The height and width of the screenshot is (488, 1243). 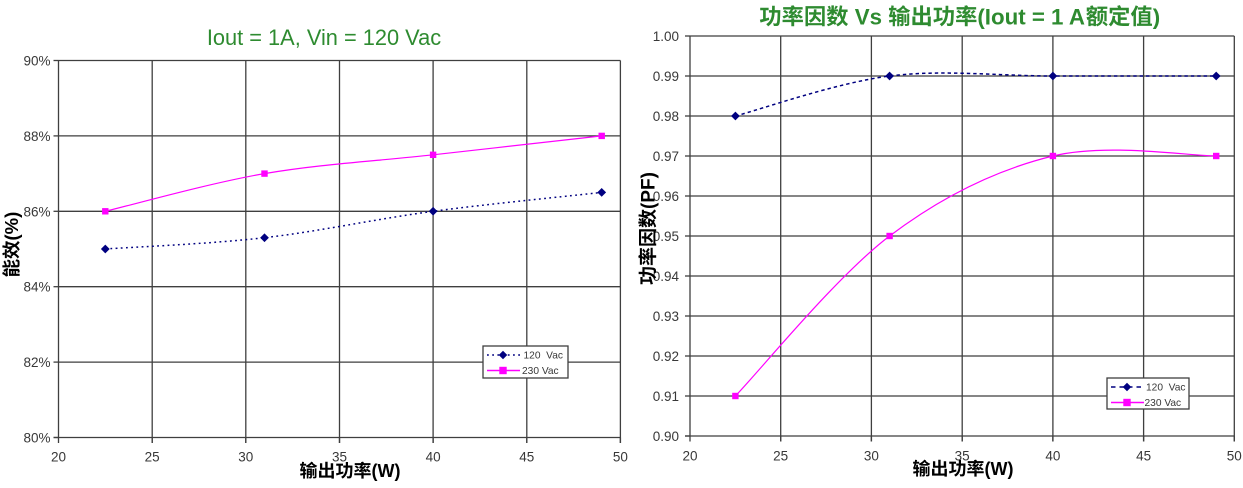 What do you see at coordinates (666, 276) in the screenshot?
I see `svg-text: 0.94` at bounding box center [666, 276].